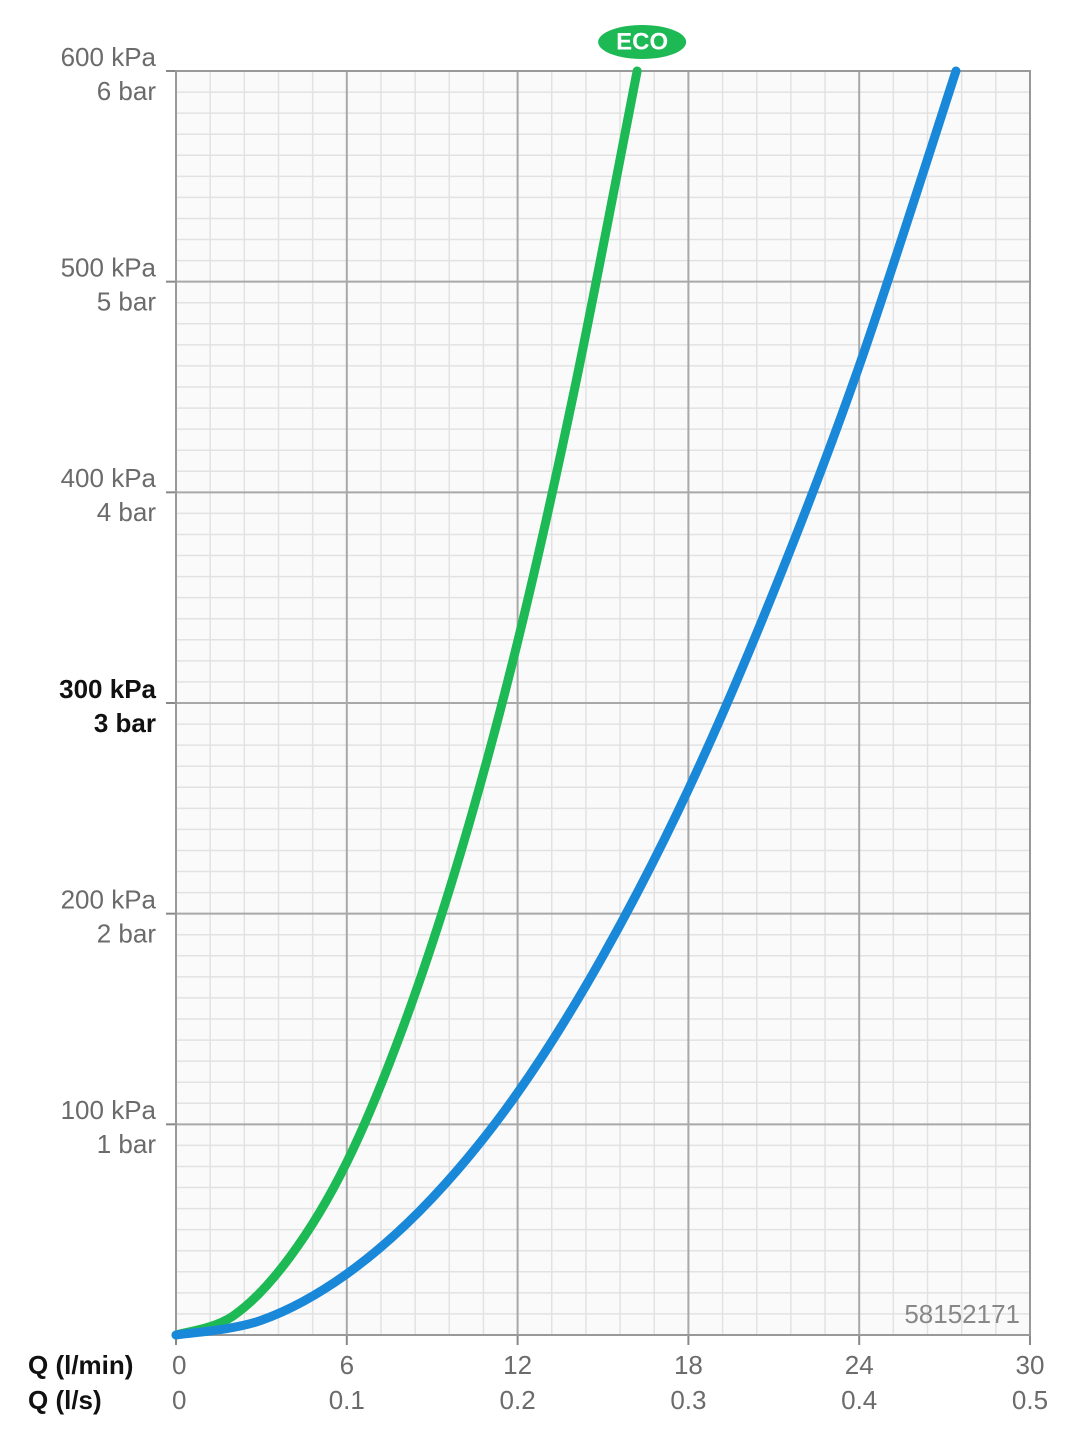 This screenshot has height=1451, width=1080. Describe the element at coordinates (80, 1365) in the screenshot. I see `x-axis-label: Q (l/min)` at that location.